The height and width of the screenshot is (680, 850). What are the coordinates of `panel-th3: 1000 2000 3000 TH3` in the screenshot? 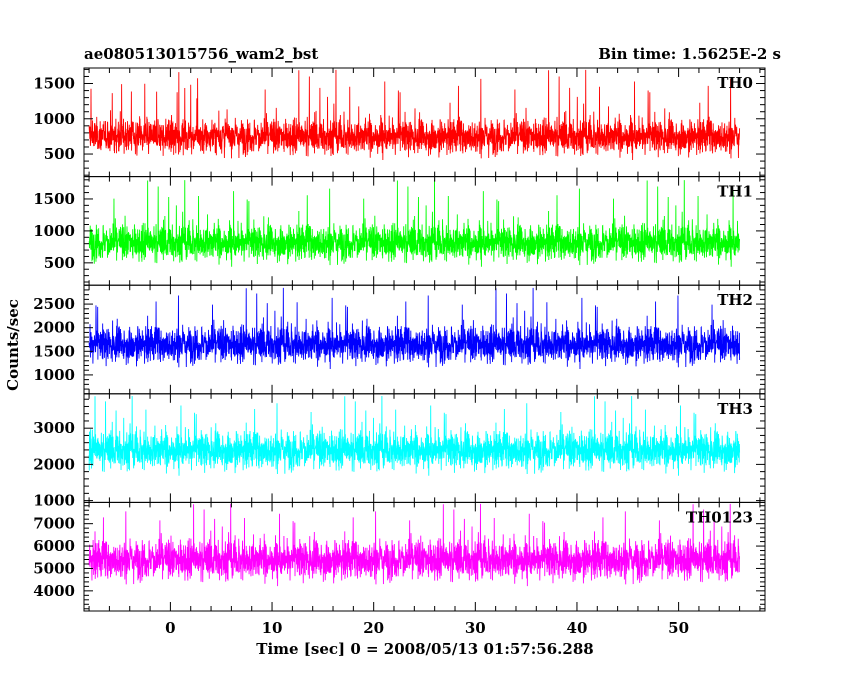 It's located at (399, 451).